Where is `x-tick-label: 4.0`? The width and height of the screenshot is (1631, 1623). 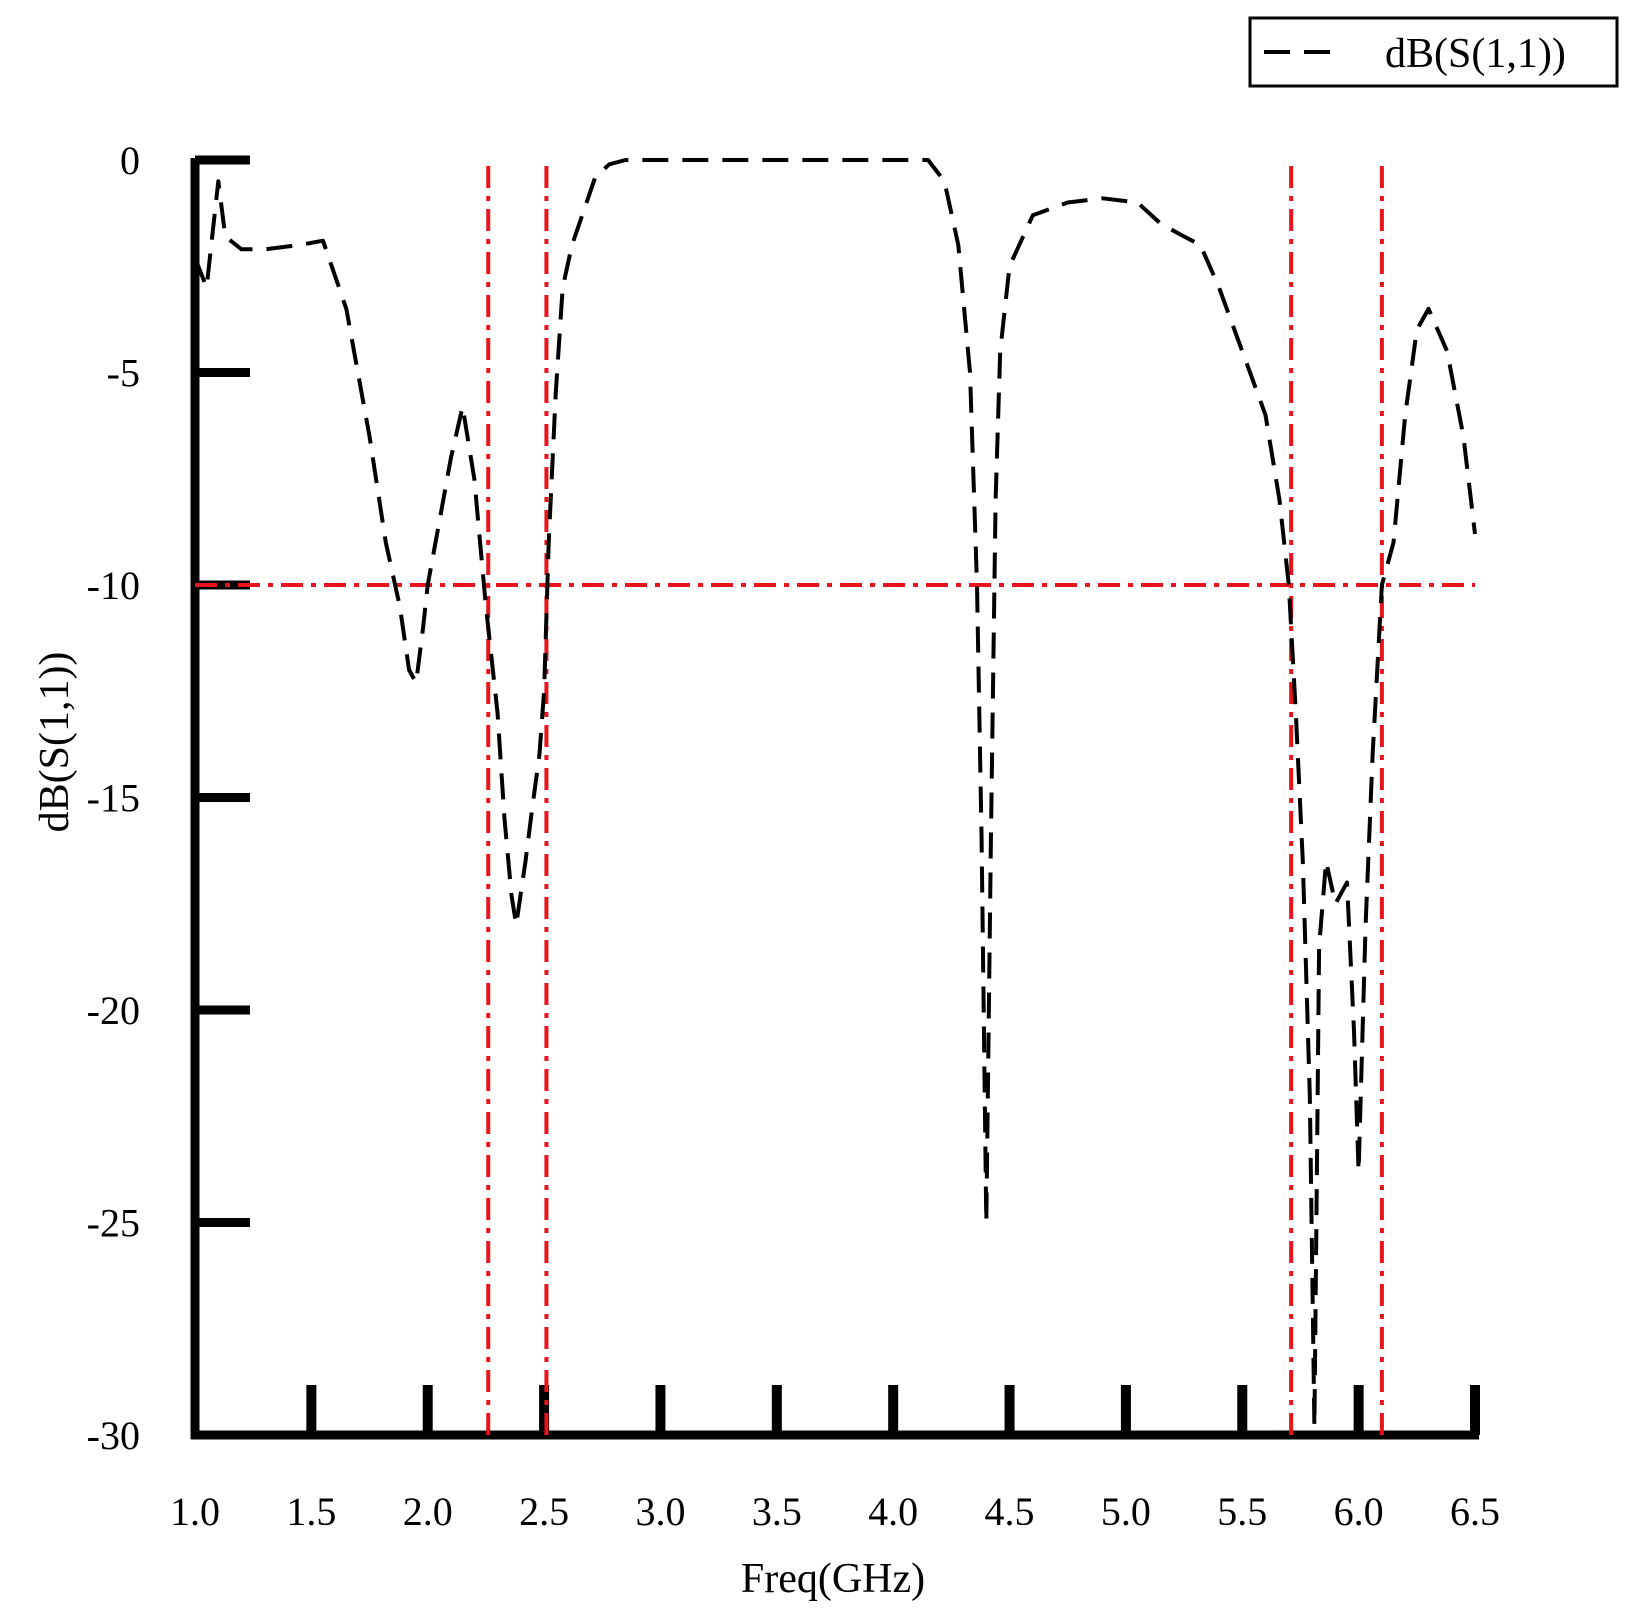 x-tick-label: 4.0 is located at coordinates (893, 1511).